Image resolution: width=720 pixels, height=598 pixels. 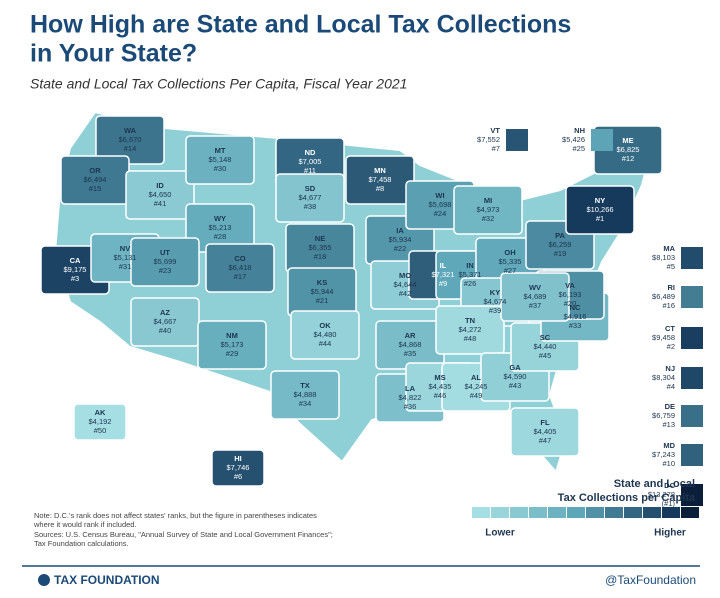 I want to click on state-rank: #16, so click(x=668, y=305).